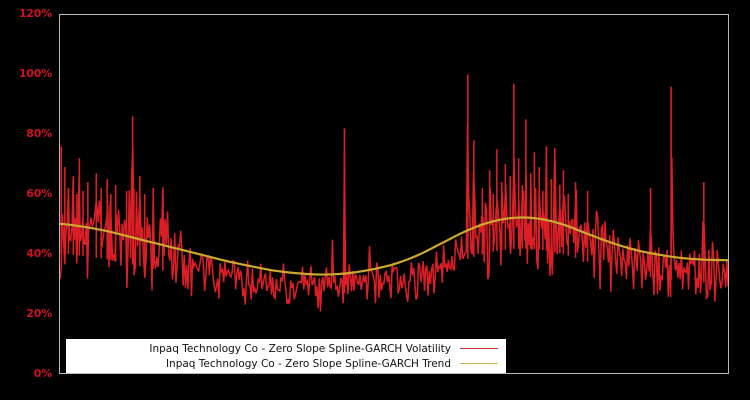 Image resolution: width=750 pixels, height=400 pixels. Describe the element at coordinates (479, 363) in the screenshot. I see `legend-swatch-trend-icon` at that location.